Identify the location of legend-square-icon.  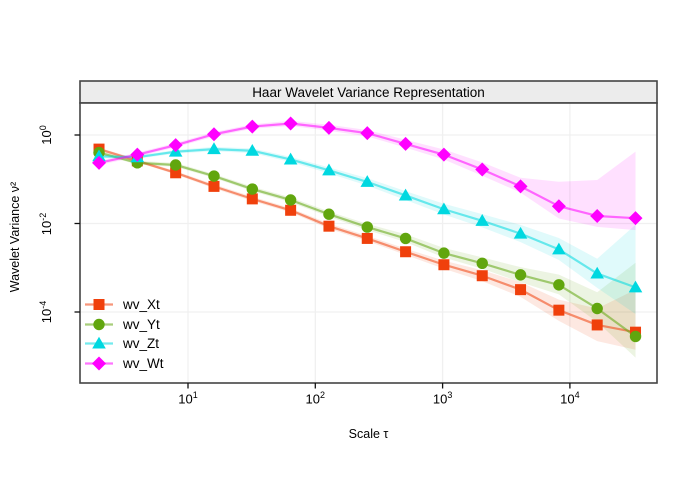
(99, 305).